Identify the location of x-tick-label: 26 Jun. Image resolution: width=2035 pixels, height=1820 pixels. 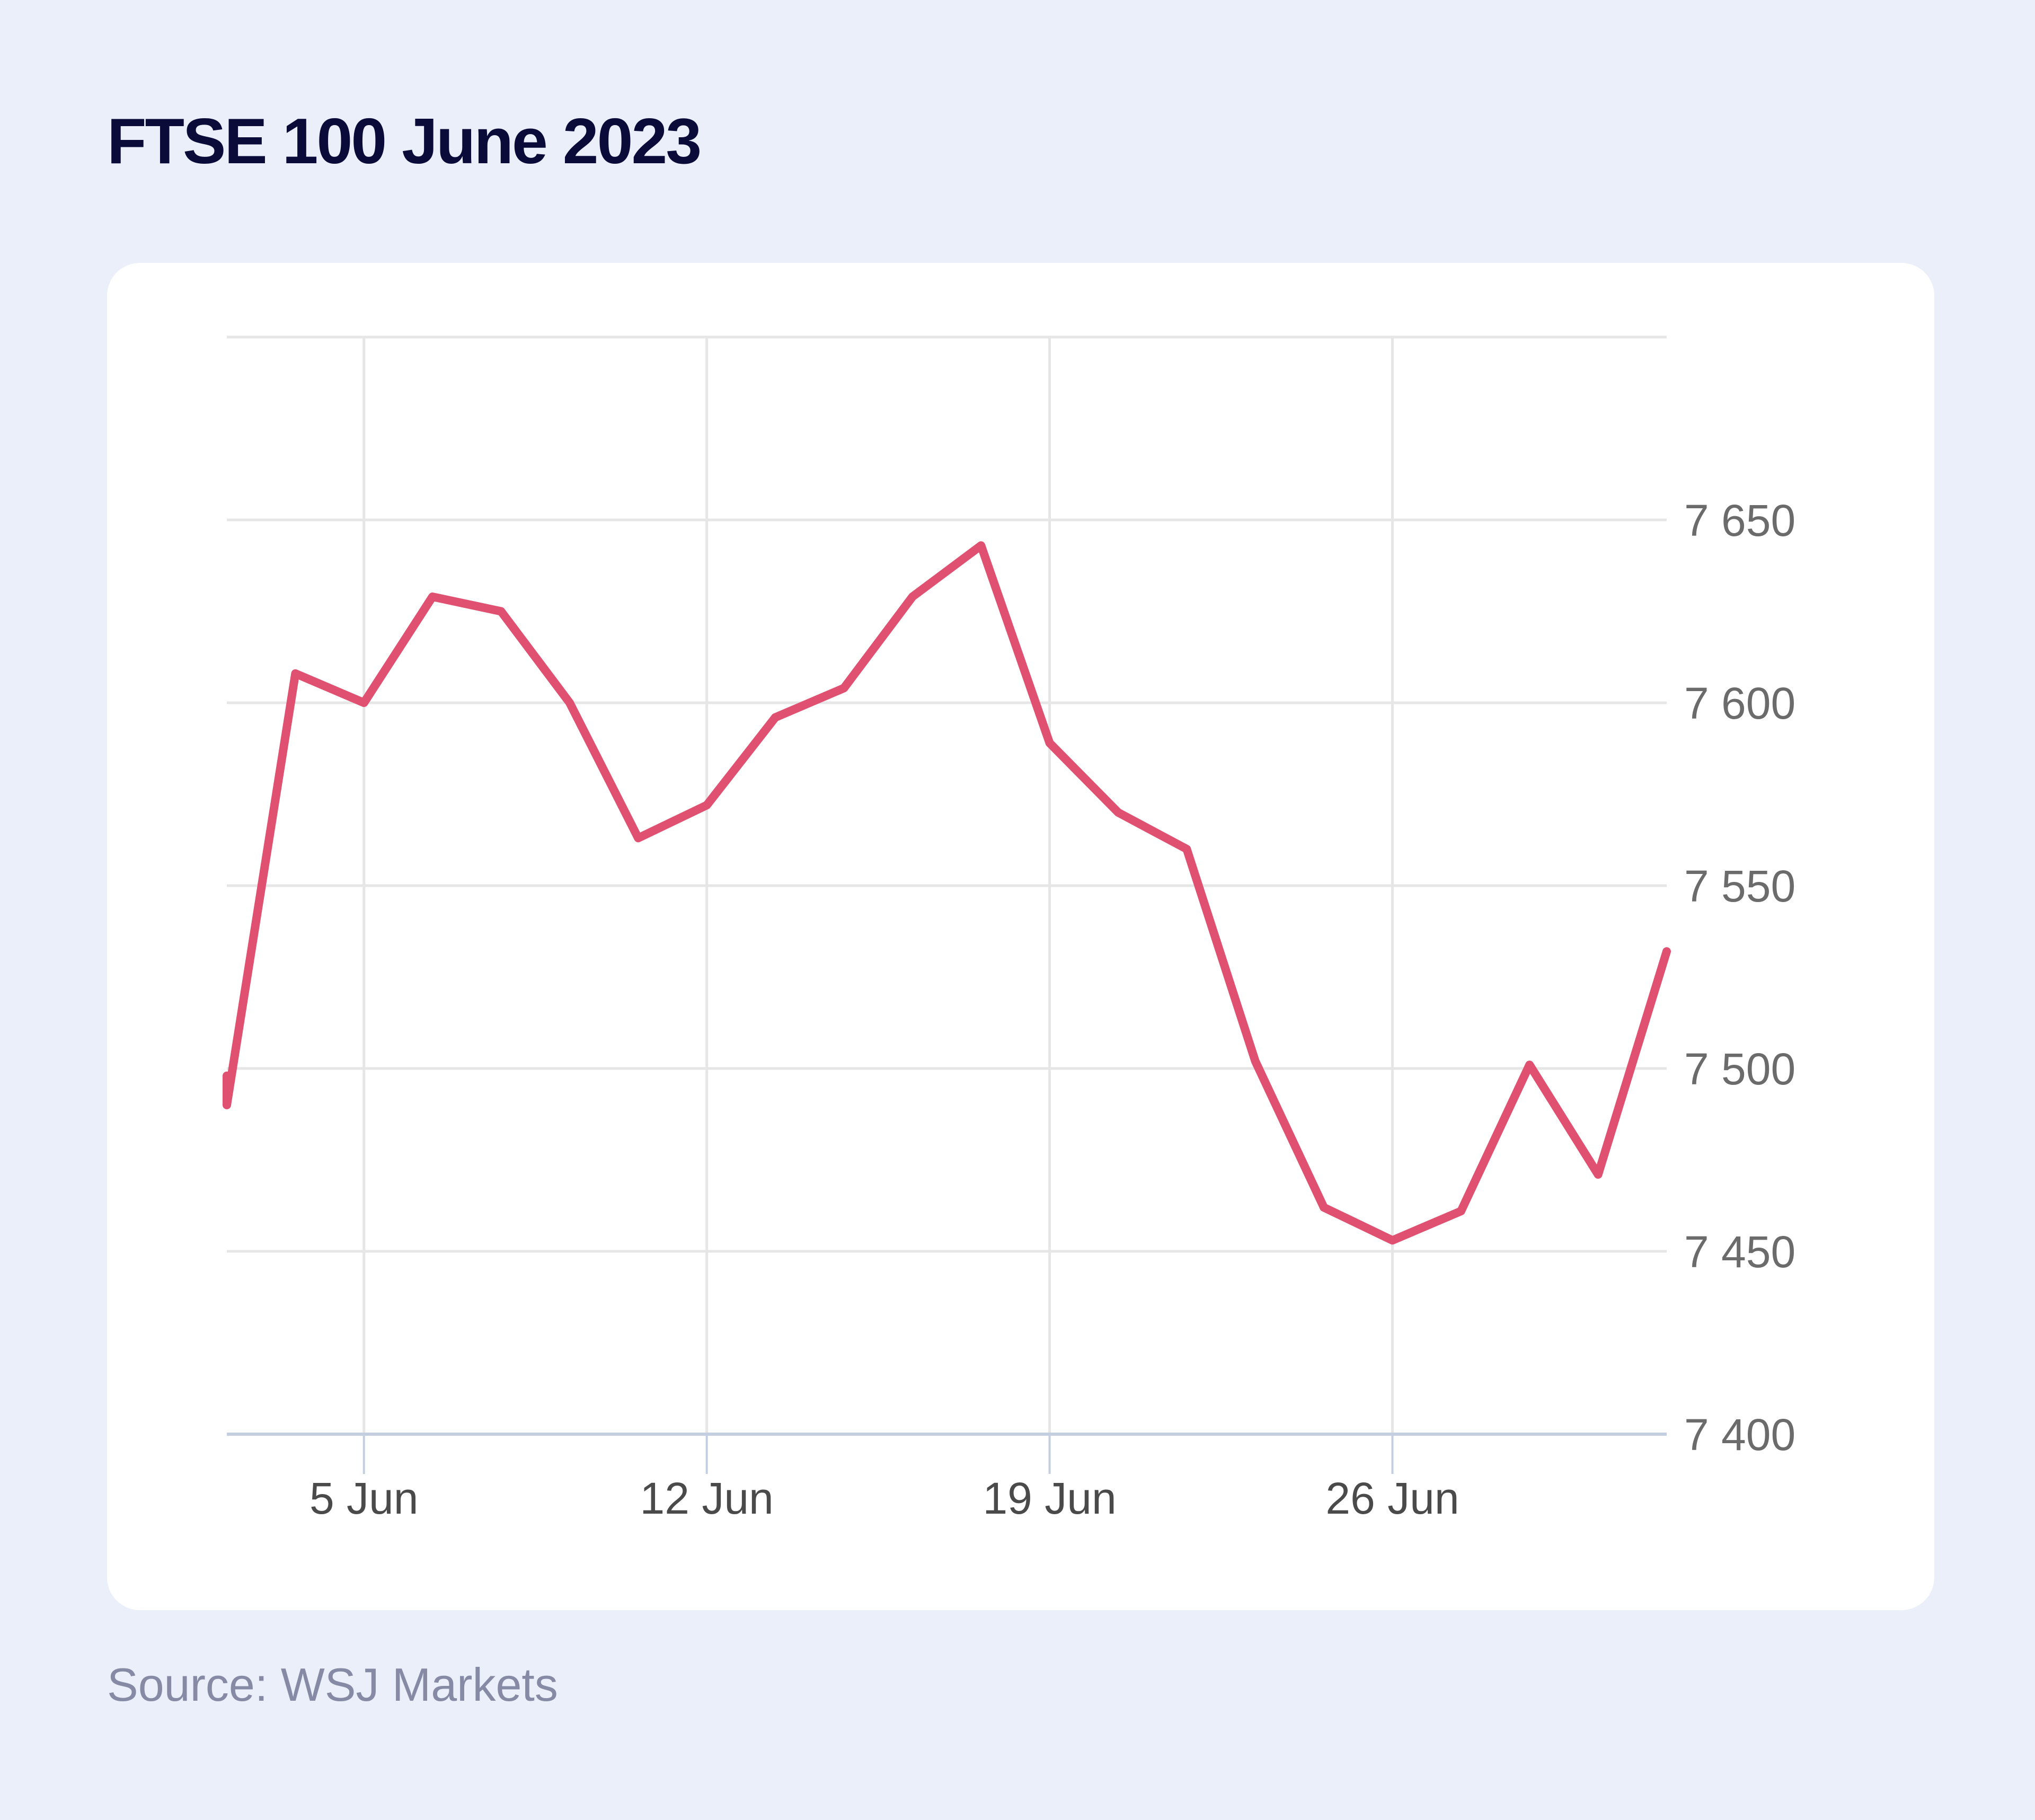
(1392, 1498).